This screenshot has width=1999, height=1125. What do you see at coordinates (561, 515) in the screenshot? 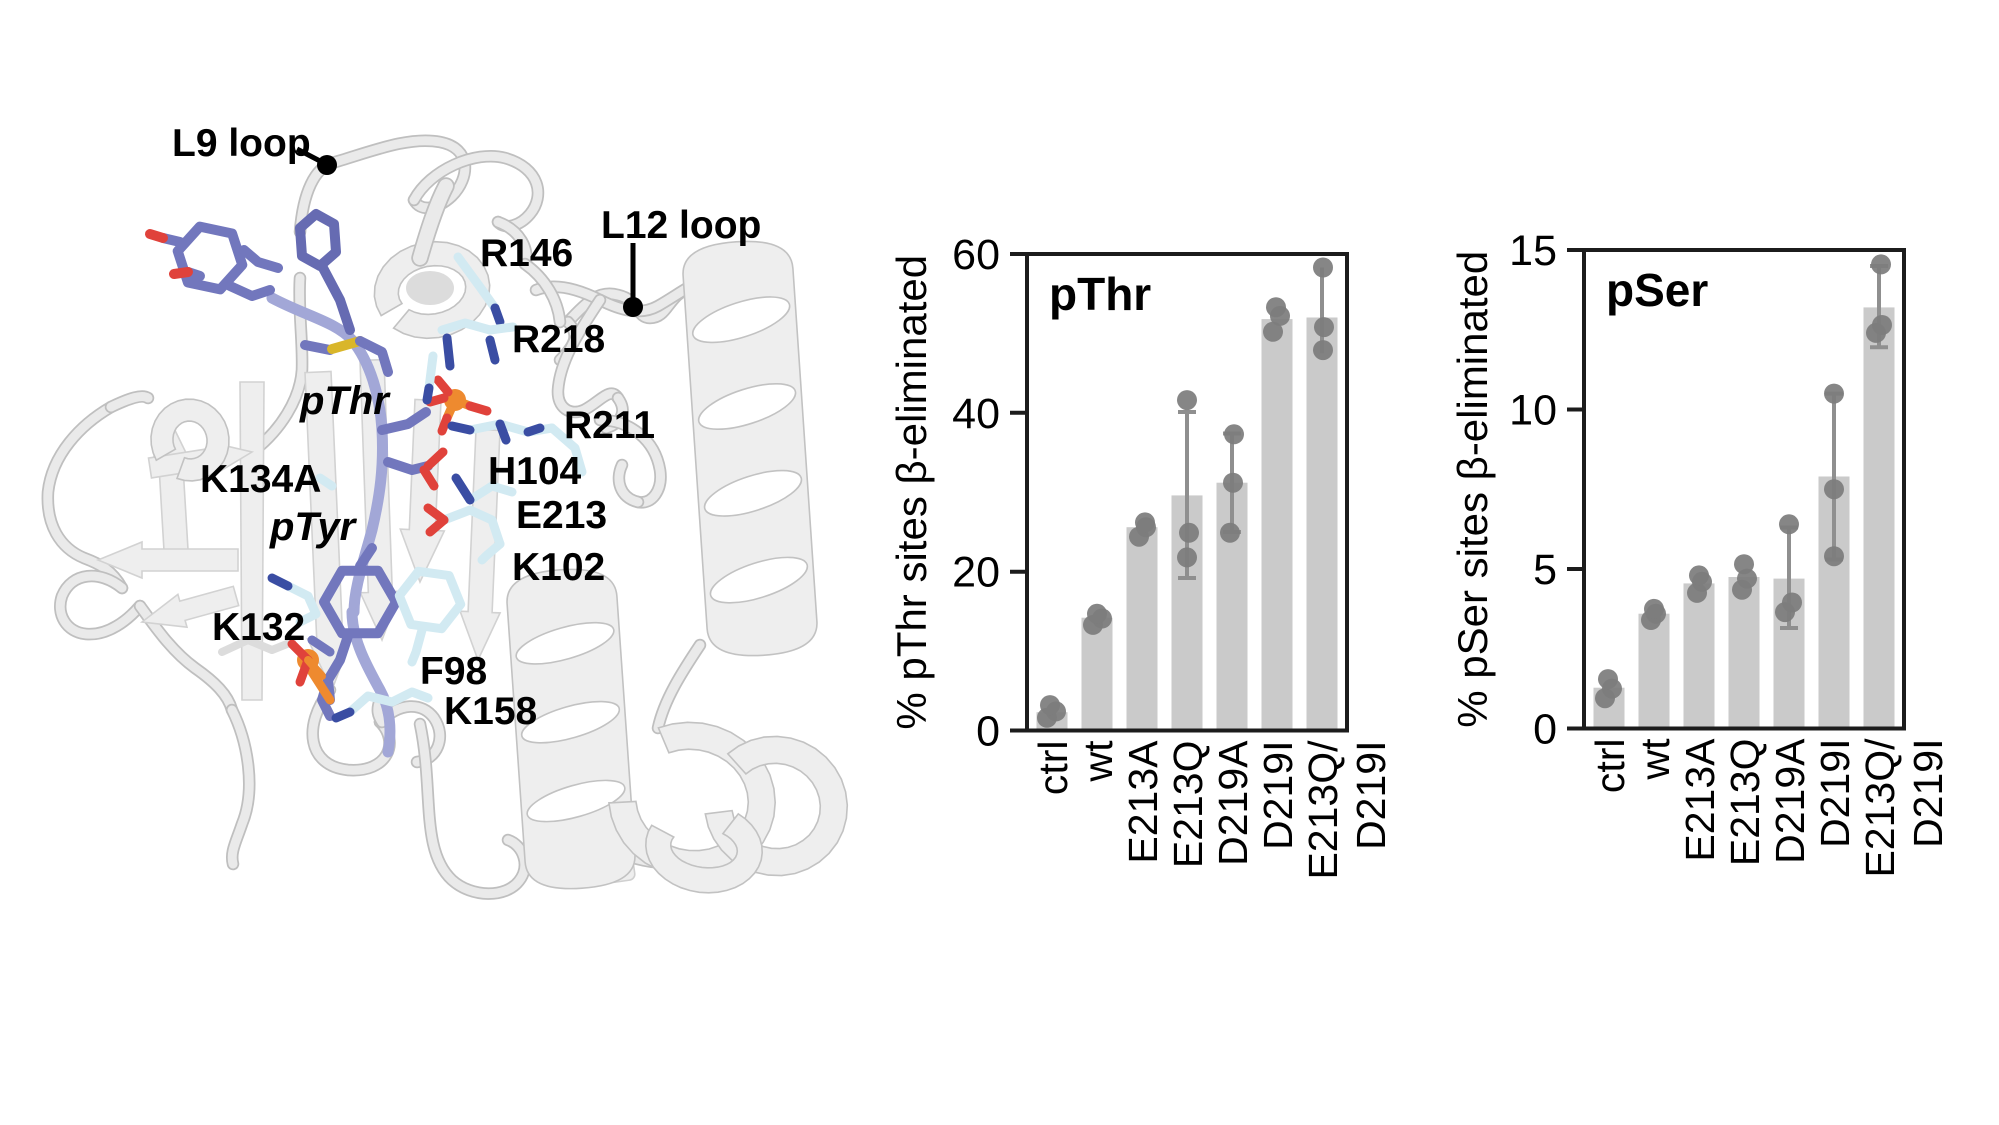
I see `svg-text: E213` at bounding box center [561, 515].